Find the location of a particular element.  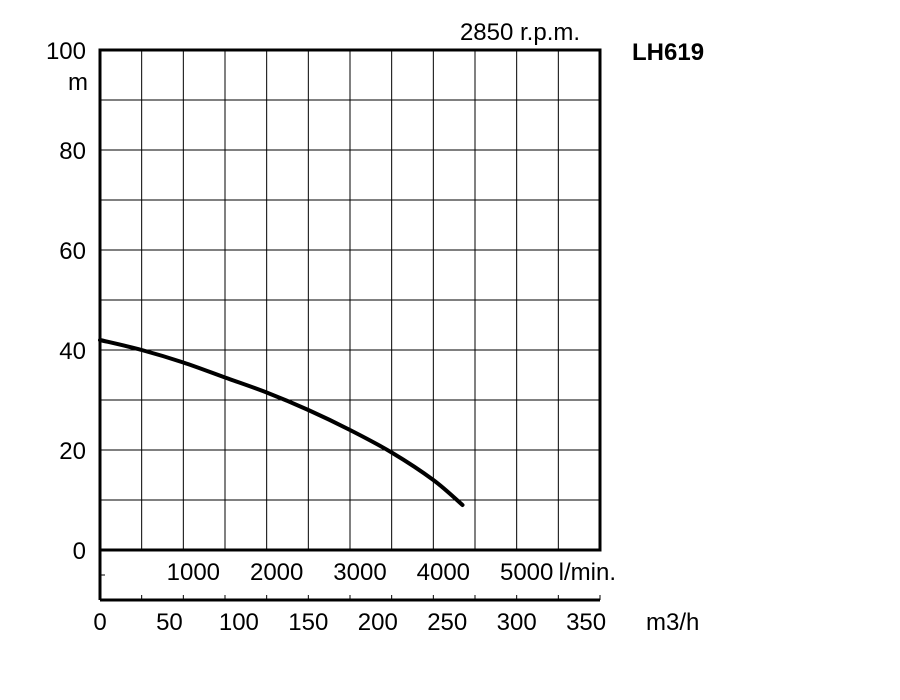

y-tick-label: 0 is located at coordinates (79, 551).